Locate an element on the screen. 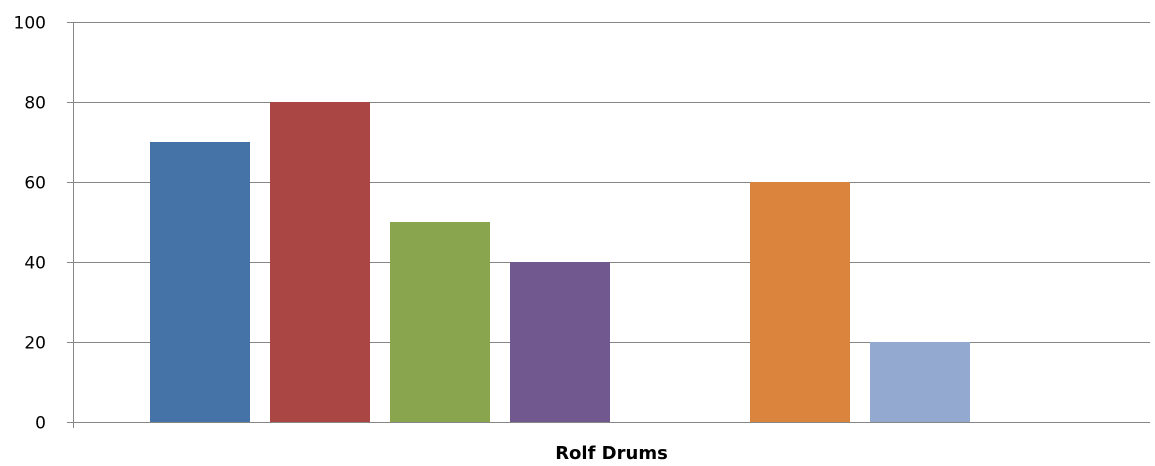 This screenshot has height=466, width=1155. y-tick-label: 0 is located at coordinates (40, 424).